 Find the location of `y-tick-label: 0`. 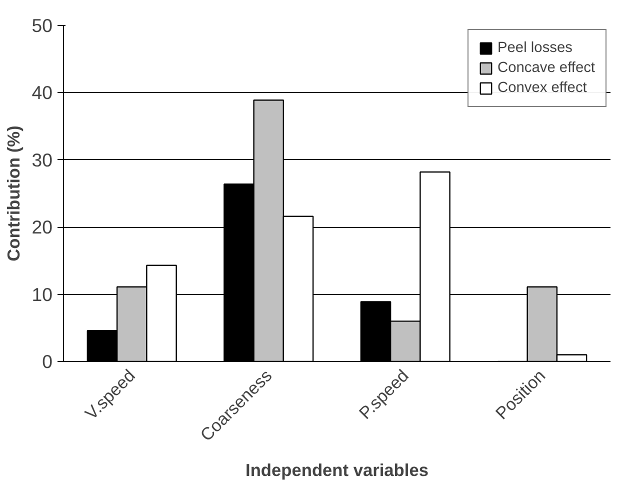

y-tick-label: 0 is located at coordinates (47, 361).